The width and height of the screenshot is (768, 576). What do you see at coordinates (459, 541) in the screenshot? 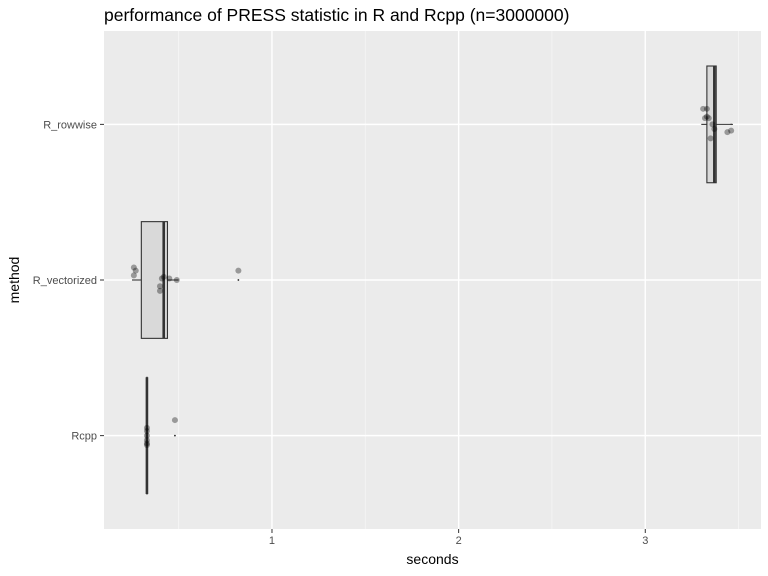
I see `x-tick-label: 2` at bounding box center [459, 541].